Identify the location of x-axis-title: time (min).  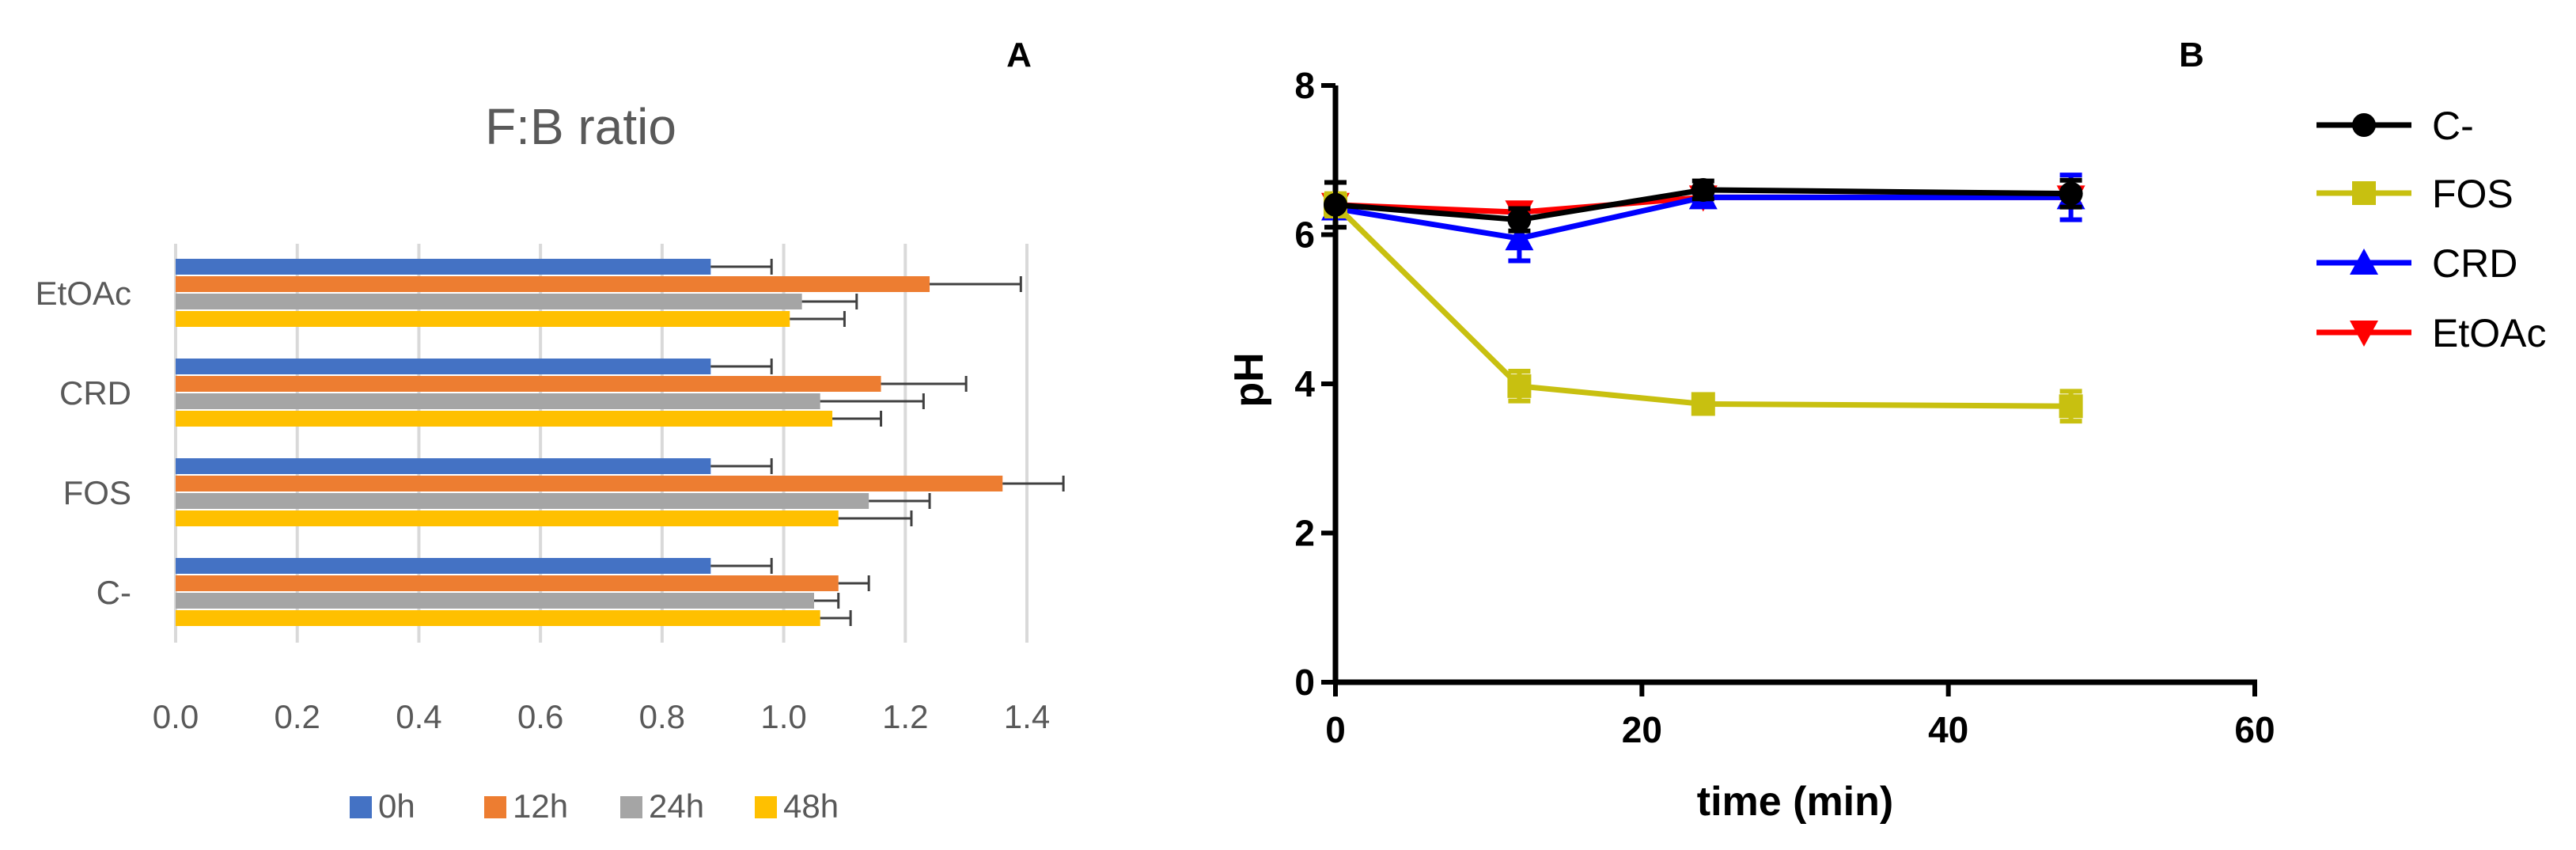
(1795, 802).